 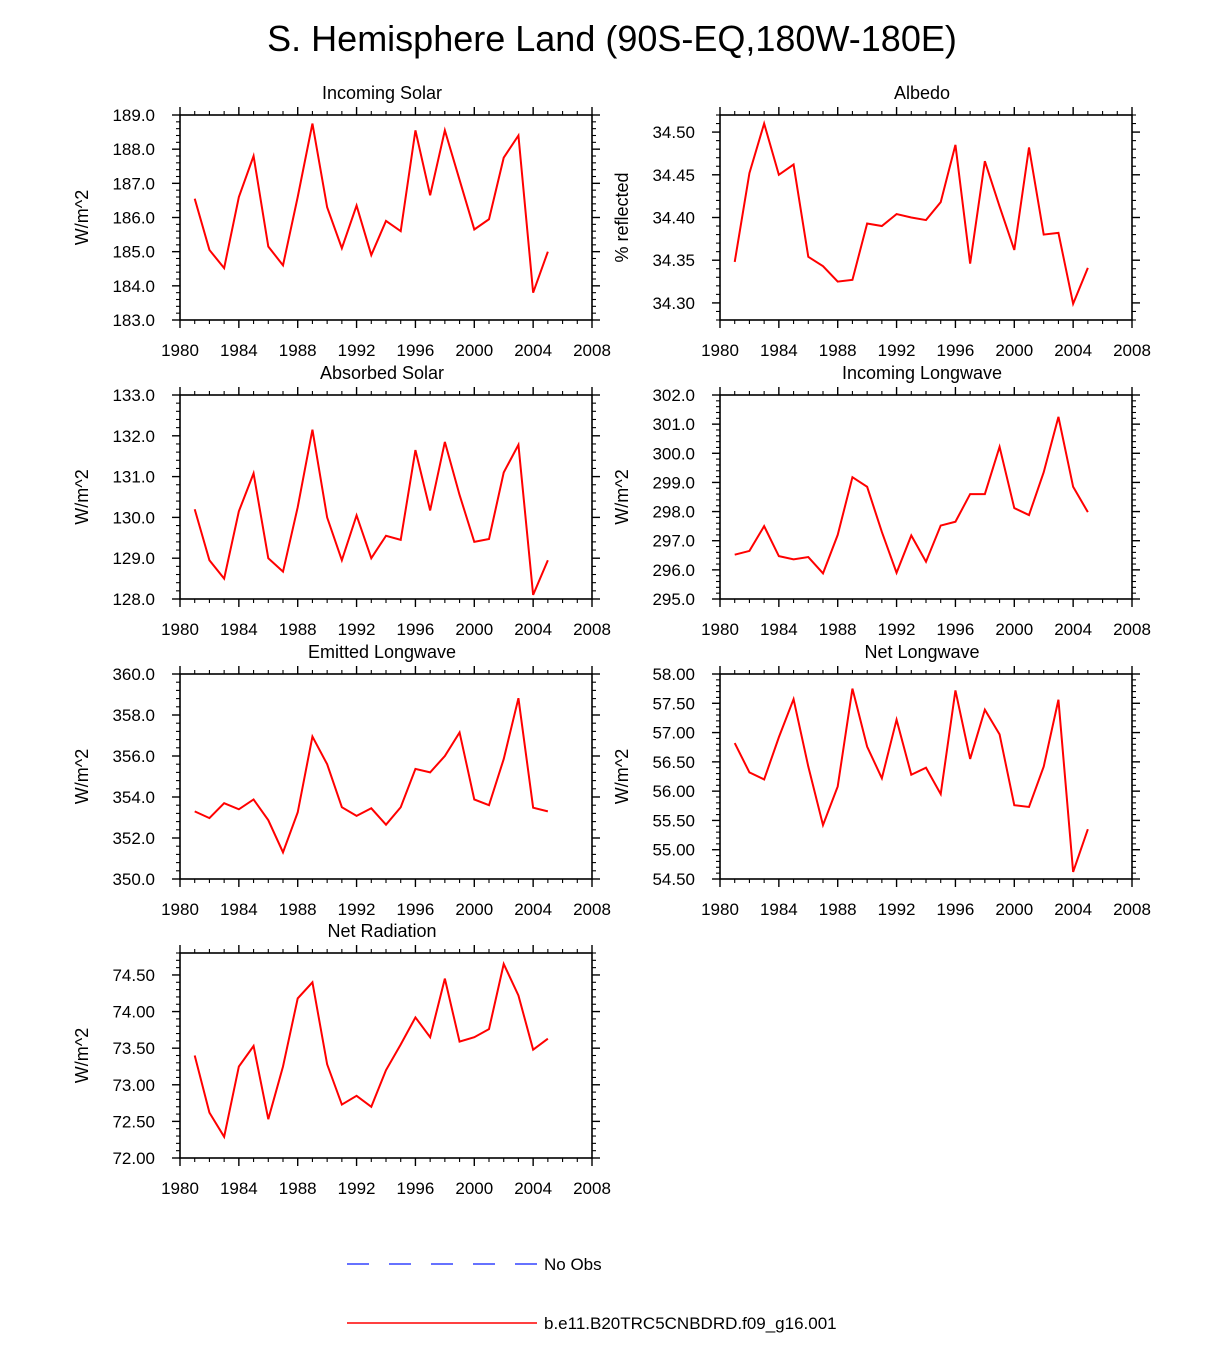 I want to click on panel-title: Absorbed Solar, so click(x=382, y=373).